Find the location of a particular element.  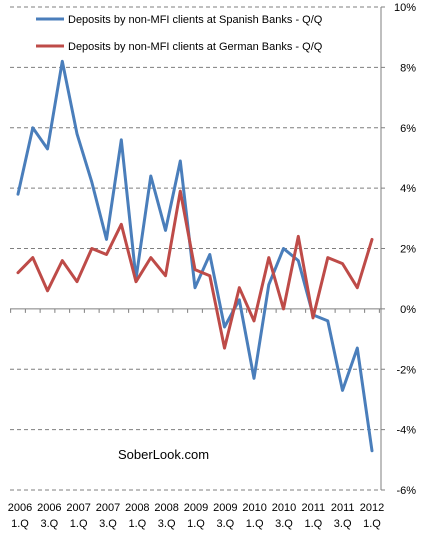

y-tick-label: 4% is located at coordinates (408, 189).